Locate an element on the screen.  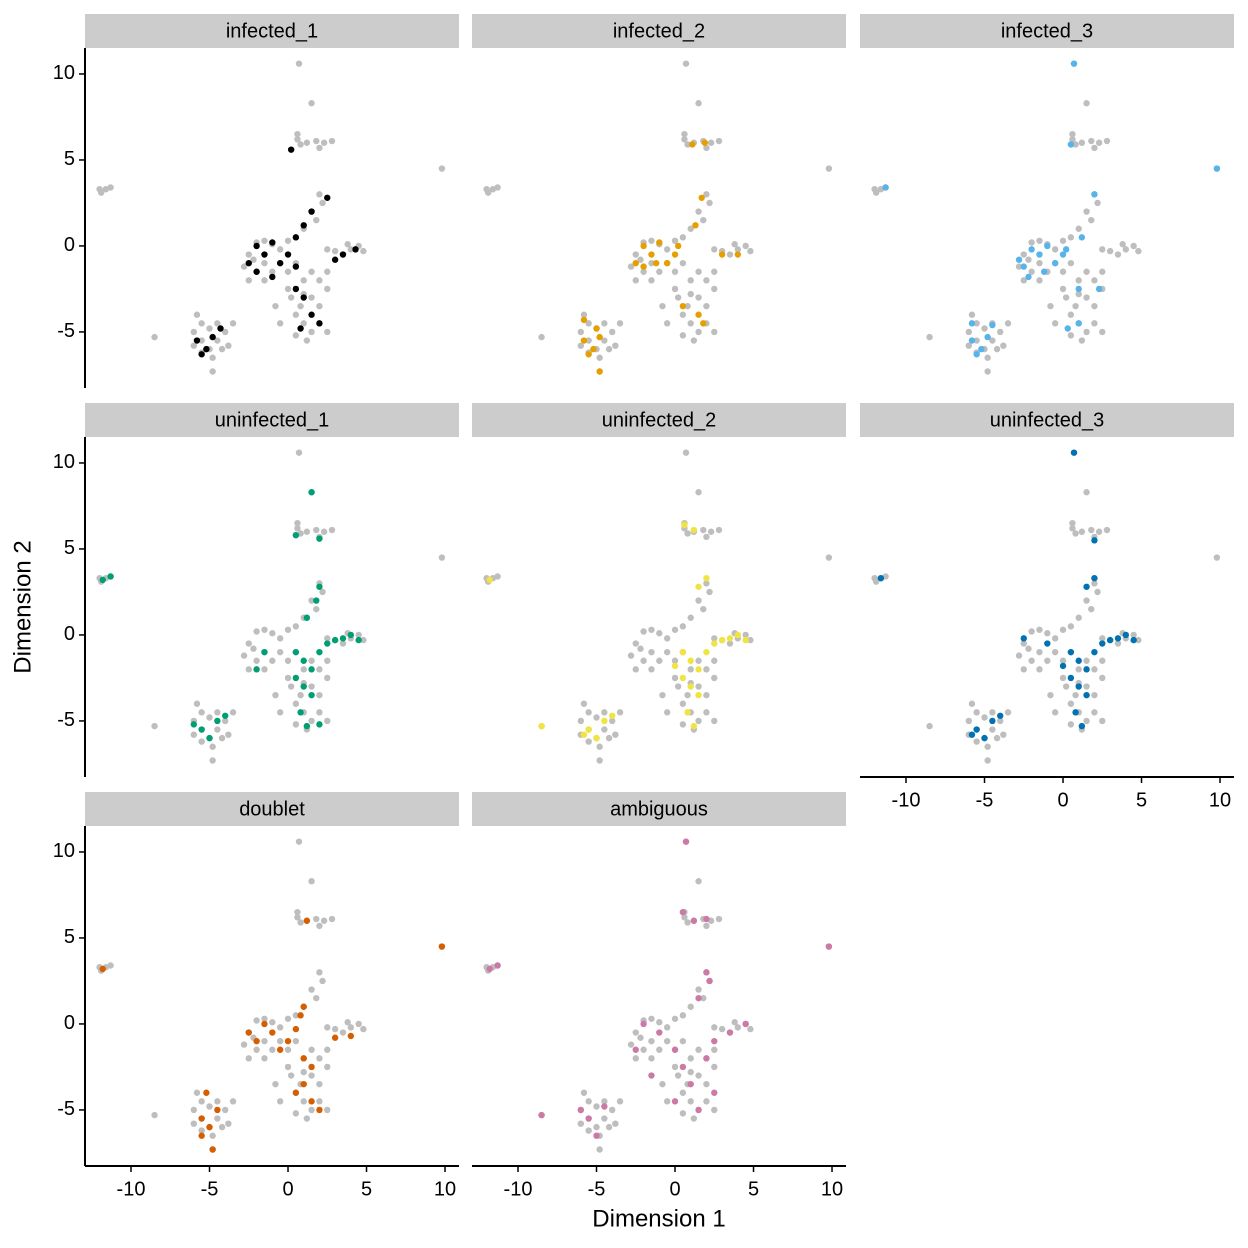
strip-text: uninfected_1 is located at coordinates (272, 420).